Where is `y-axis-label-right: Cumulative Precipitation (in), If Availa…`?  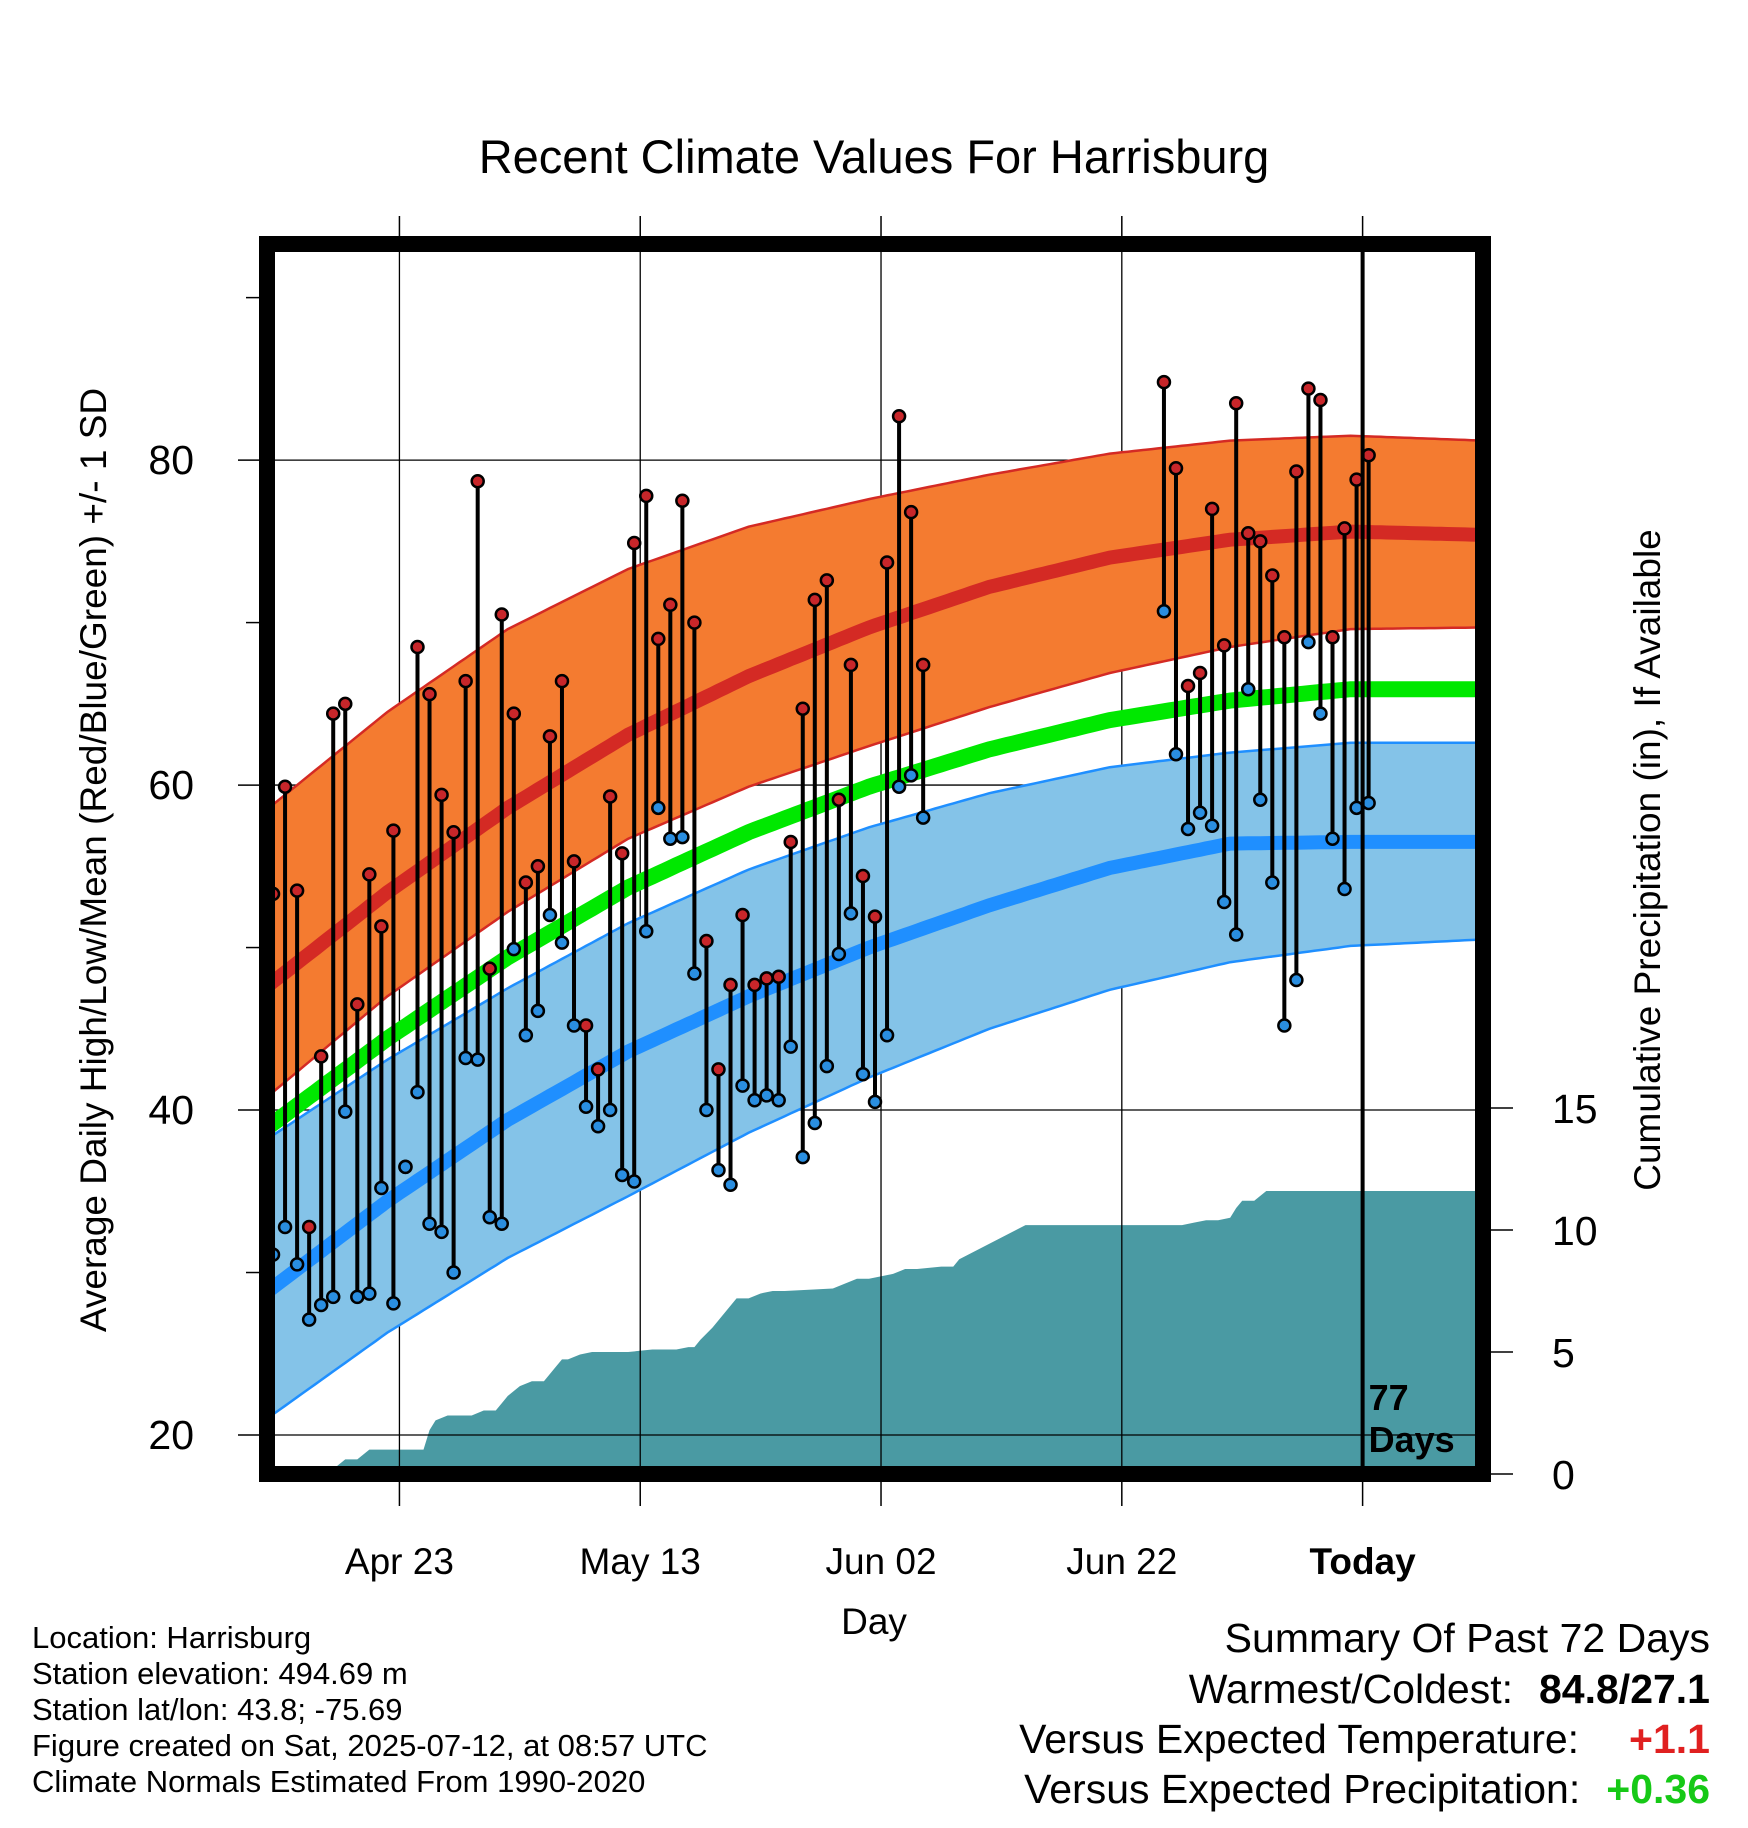
y-axis-label-right: Cumulative Precipitation (in), If Availa… is located at coordinates (1647, 860).